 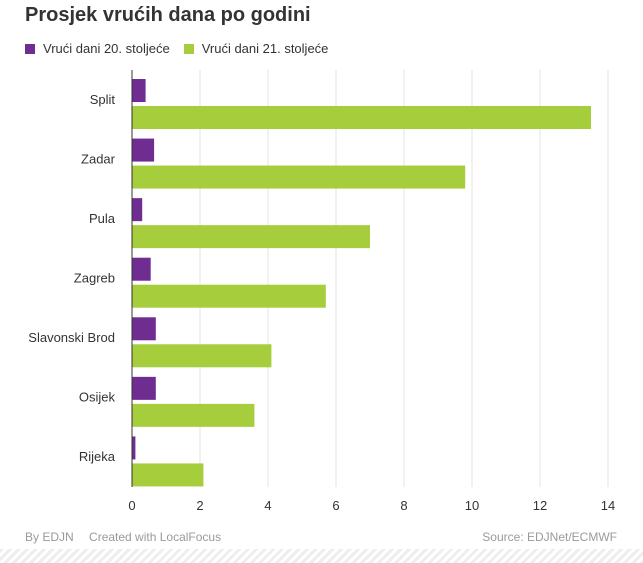 I want to click on decorative-band, so click(x=321, y=556).